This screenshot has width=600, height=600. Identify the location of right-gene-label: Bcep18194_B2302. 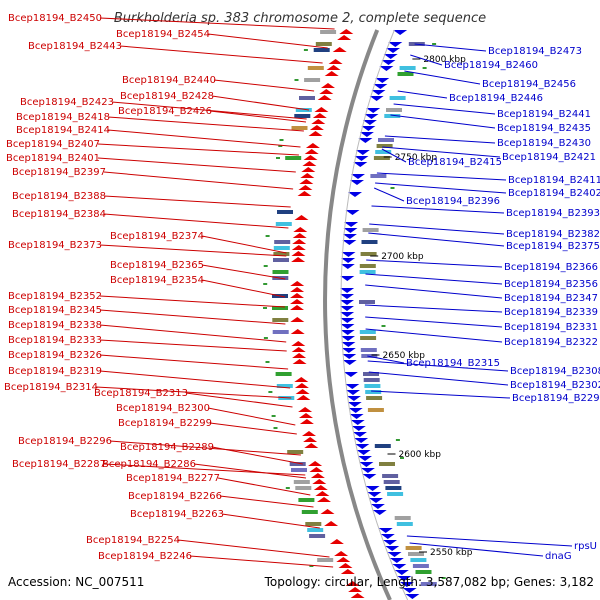
(555, 385).